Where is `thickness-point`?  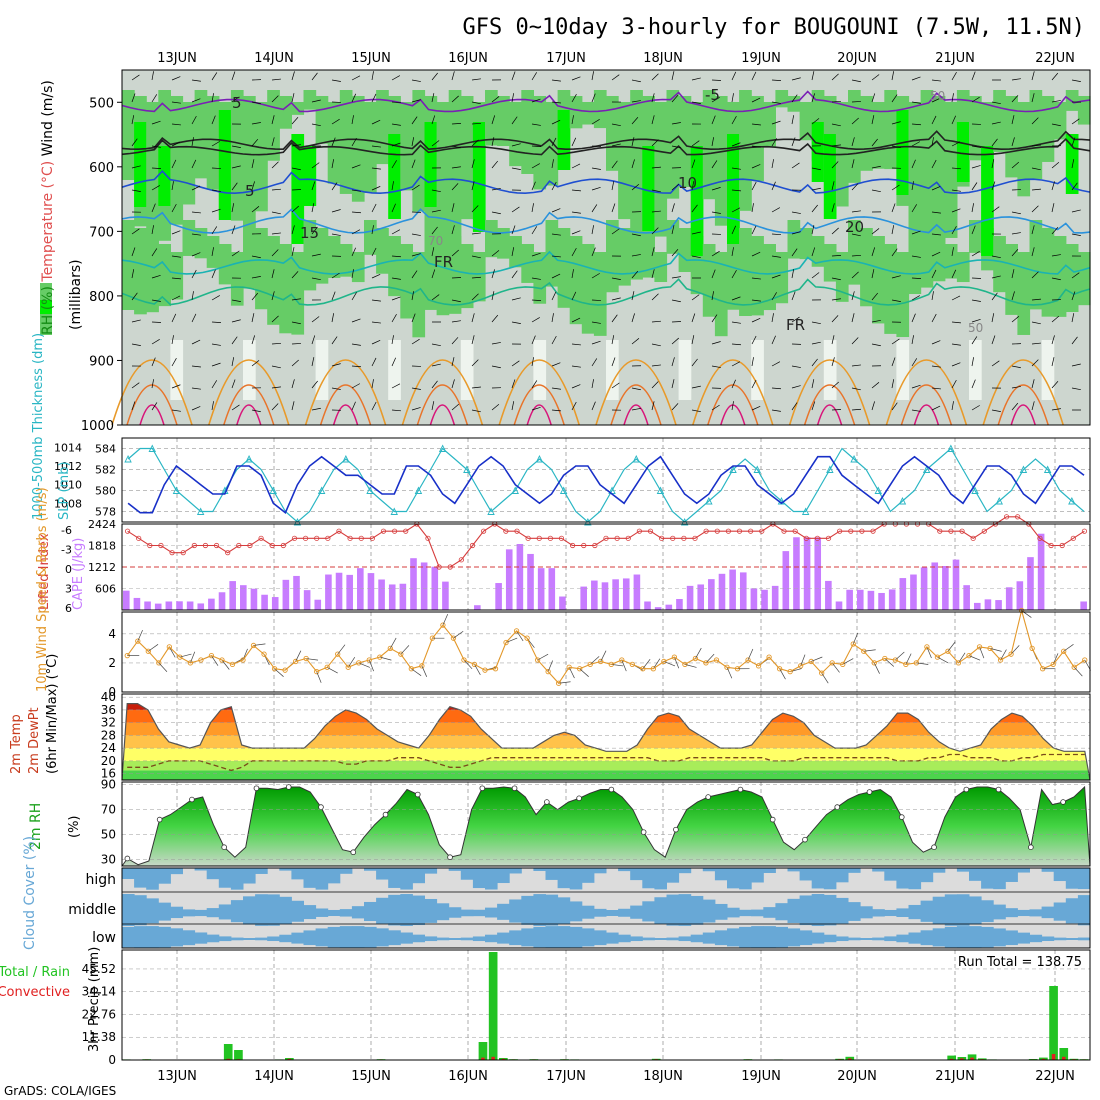
thickness-point is located at coordinates (830, 469).